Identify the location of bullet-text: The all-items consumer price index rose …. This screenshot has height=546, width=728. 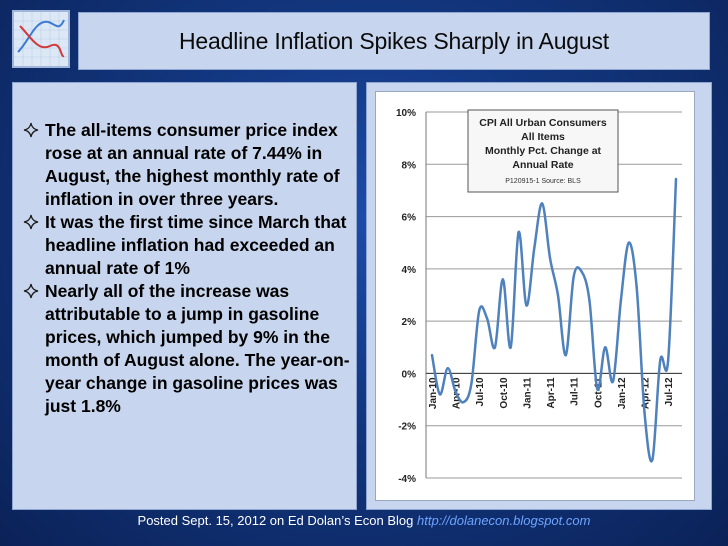
(192, 164).